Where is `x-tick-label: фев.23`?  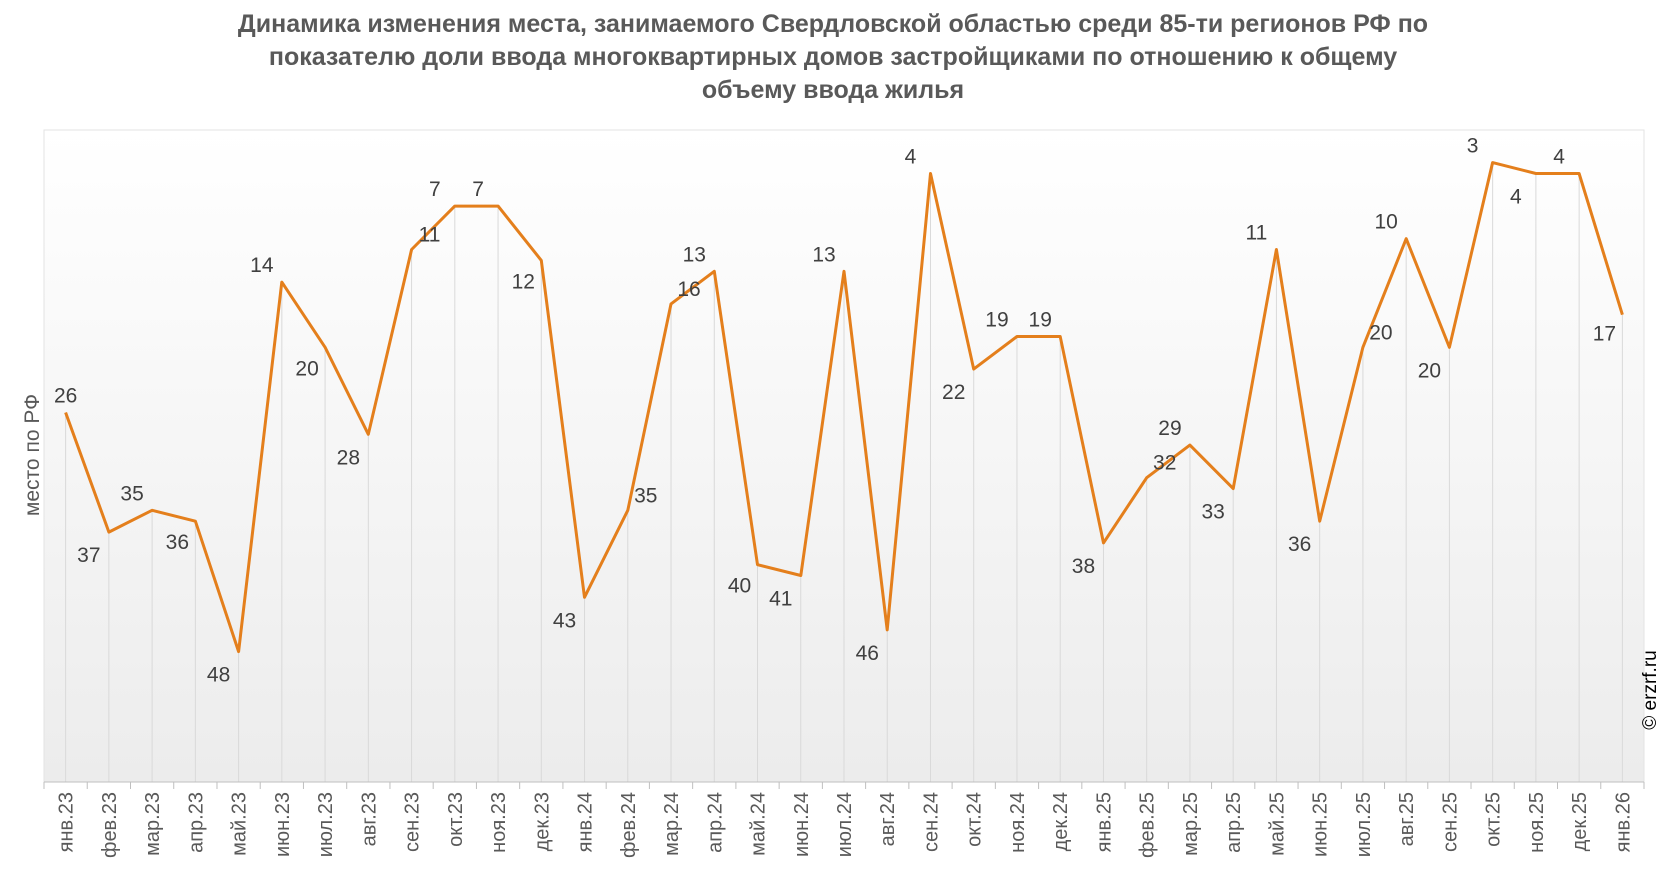
x-tick-label: фев.23 is located at coordinates (110, 825).